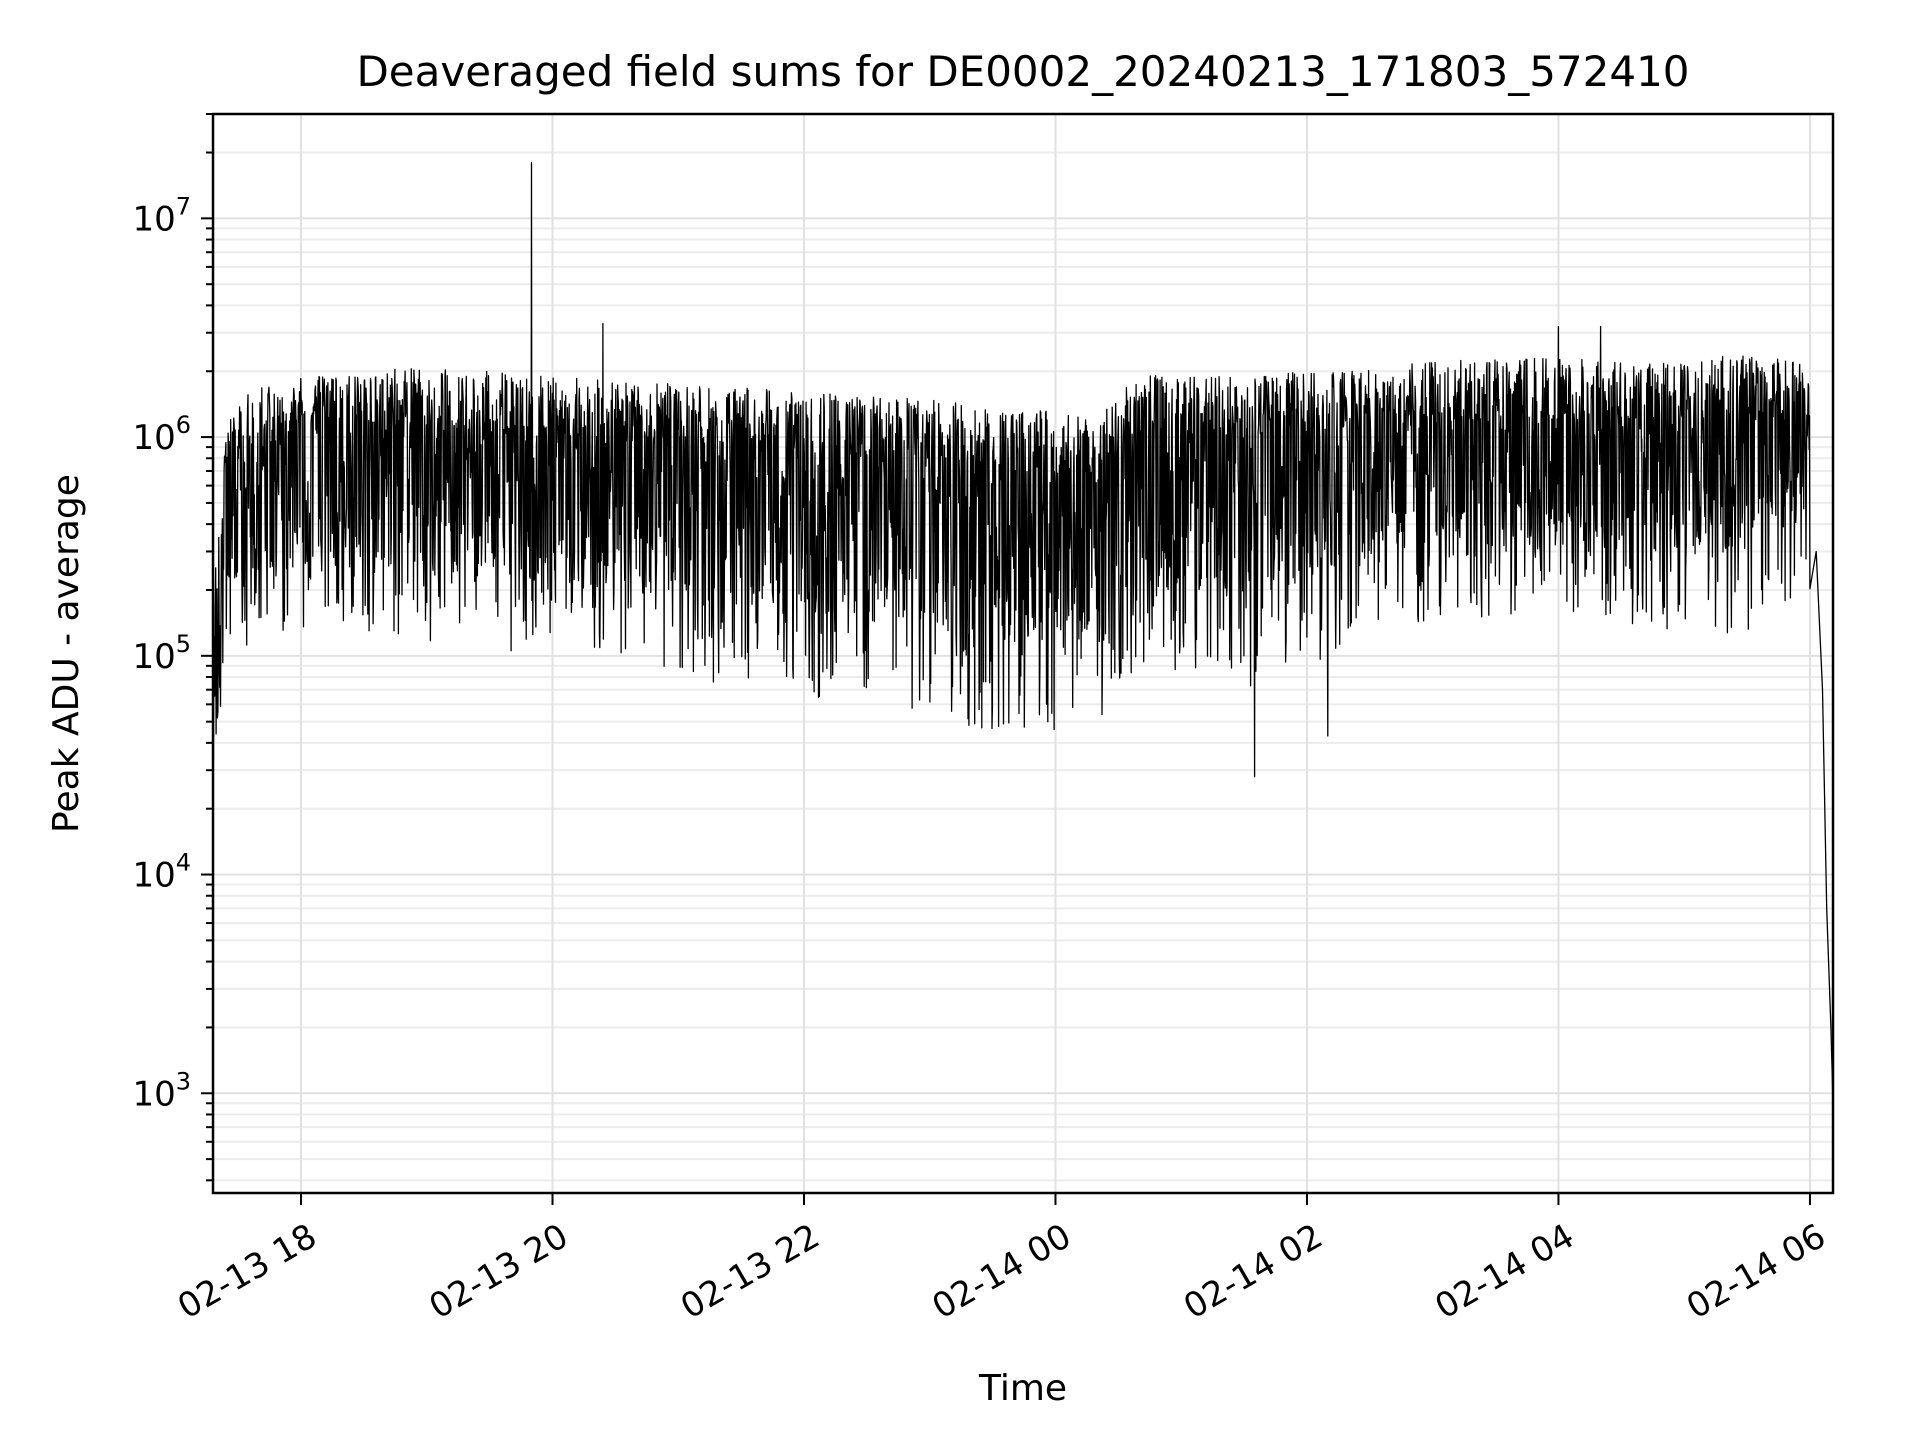 The height and width of the screenshot is (1440, 1920). I want to click on x-tick-label: 02-13 22, so click(750, 1271).